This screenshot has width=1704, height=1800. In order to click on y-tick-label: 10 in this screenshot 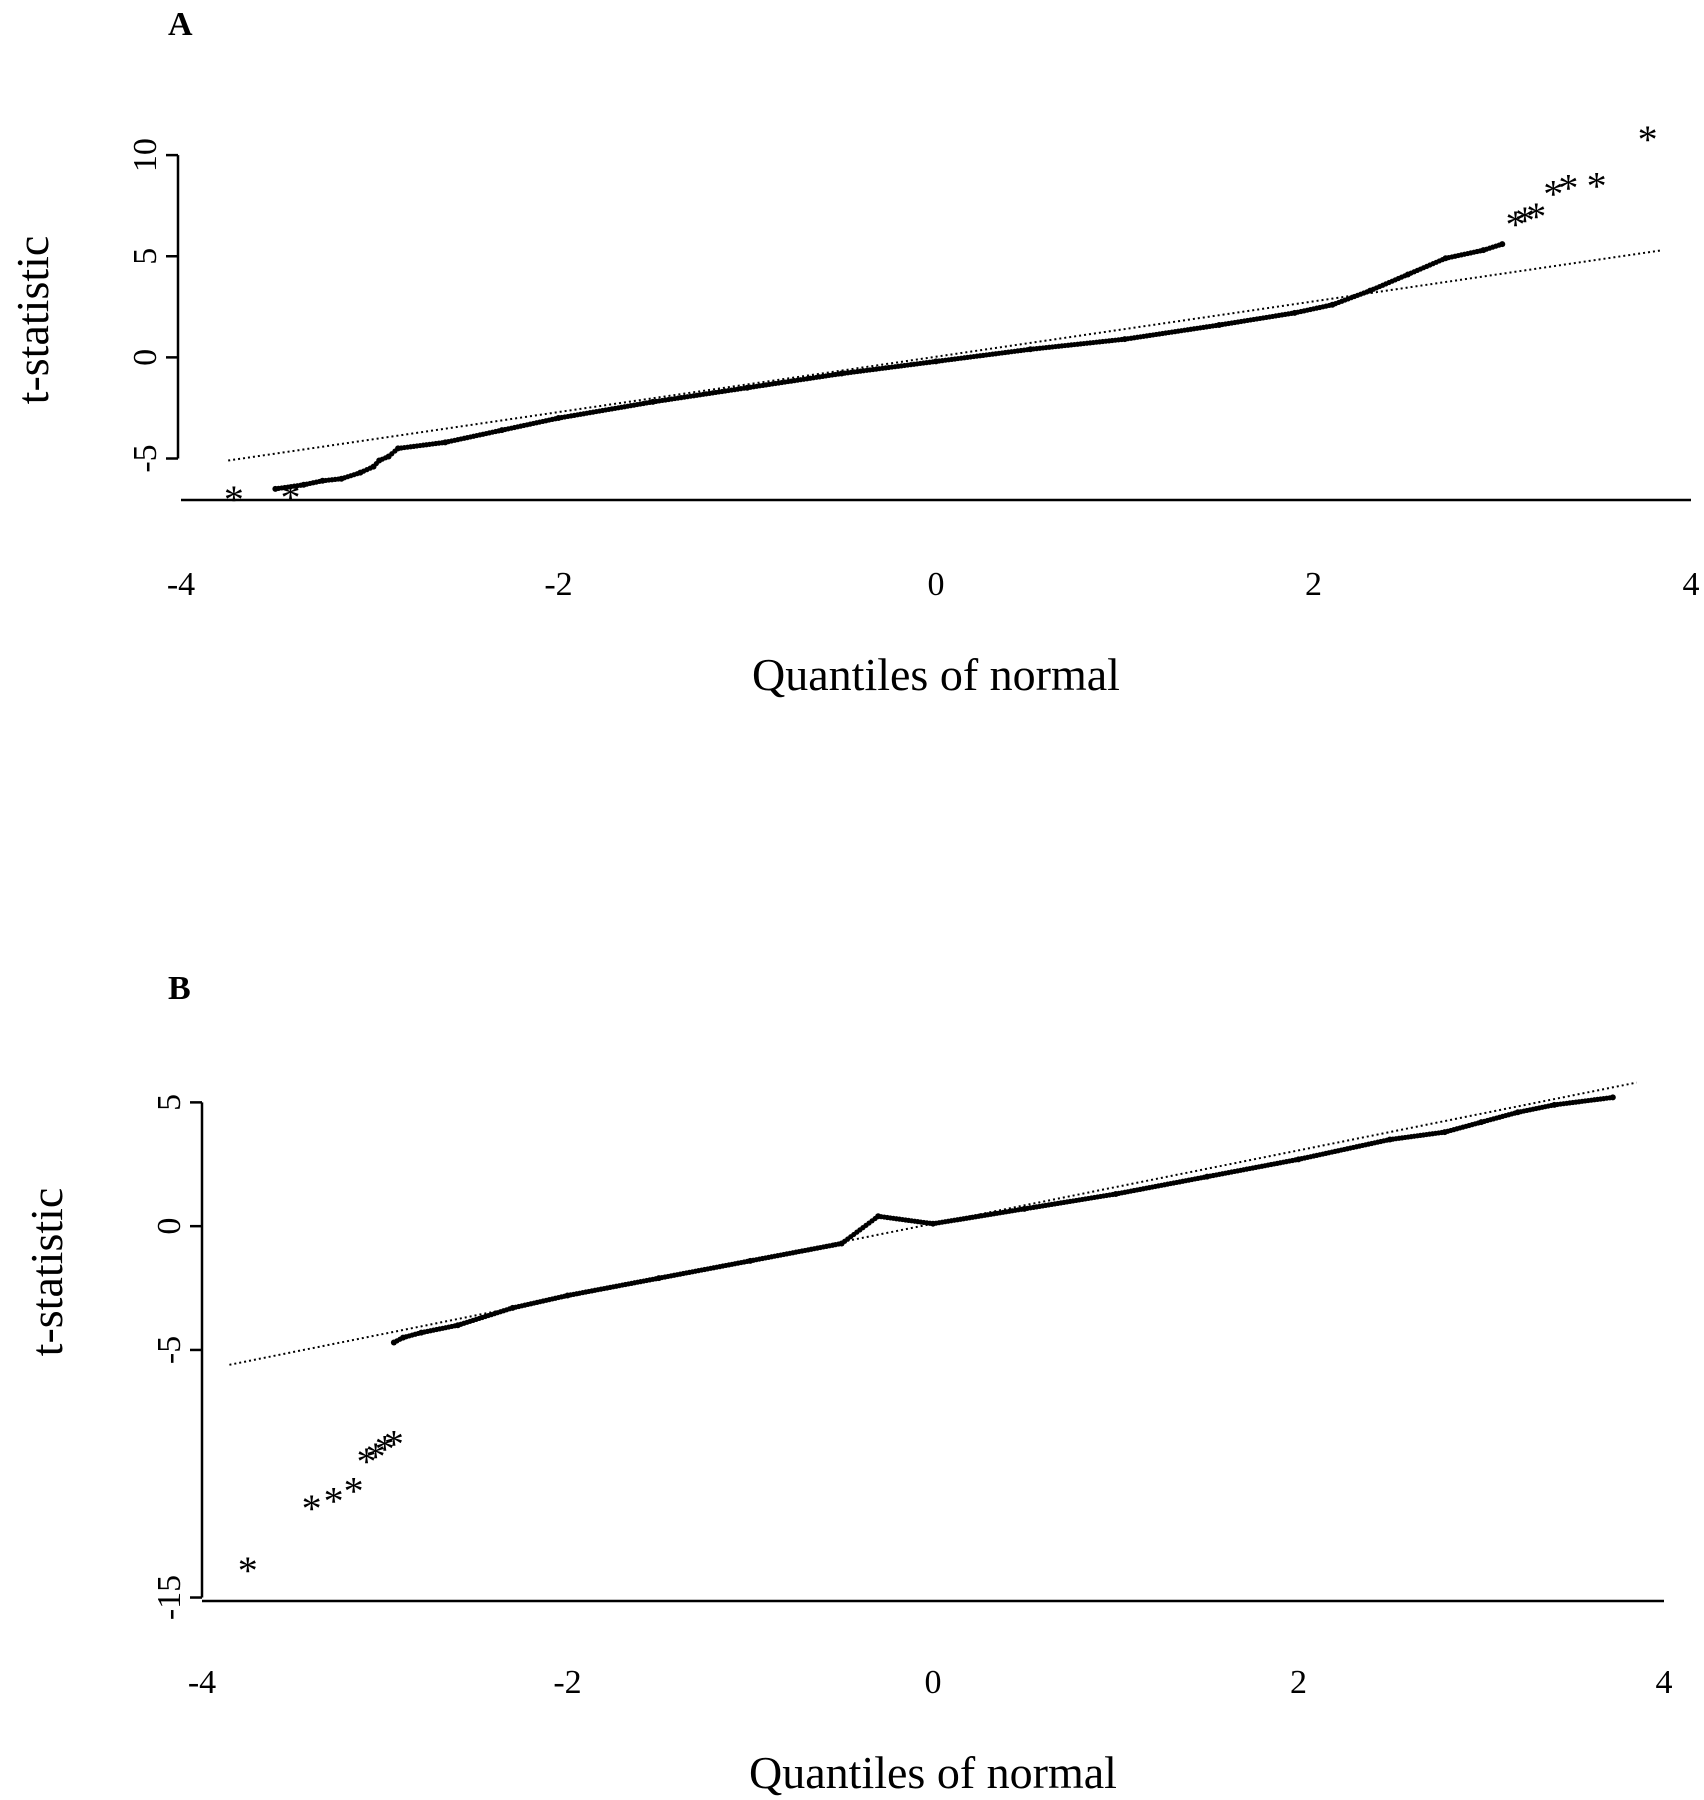, I will do `click(145, 155)`.